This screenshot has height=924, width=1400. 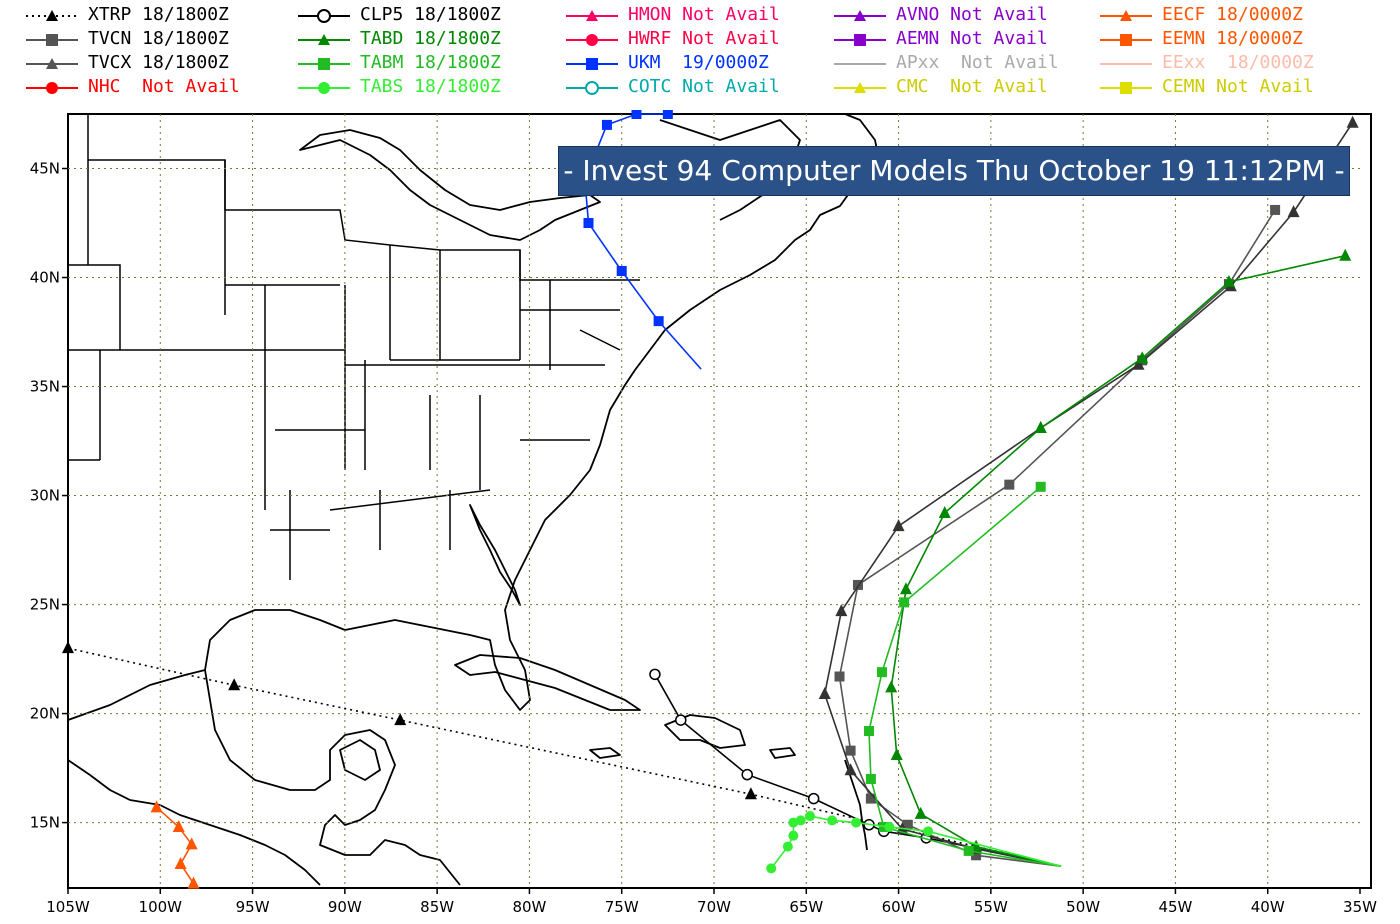 I want to click on lon-tick-label: 80W, so click(x=529, y=907).